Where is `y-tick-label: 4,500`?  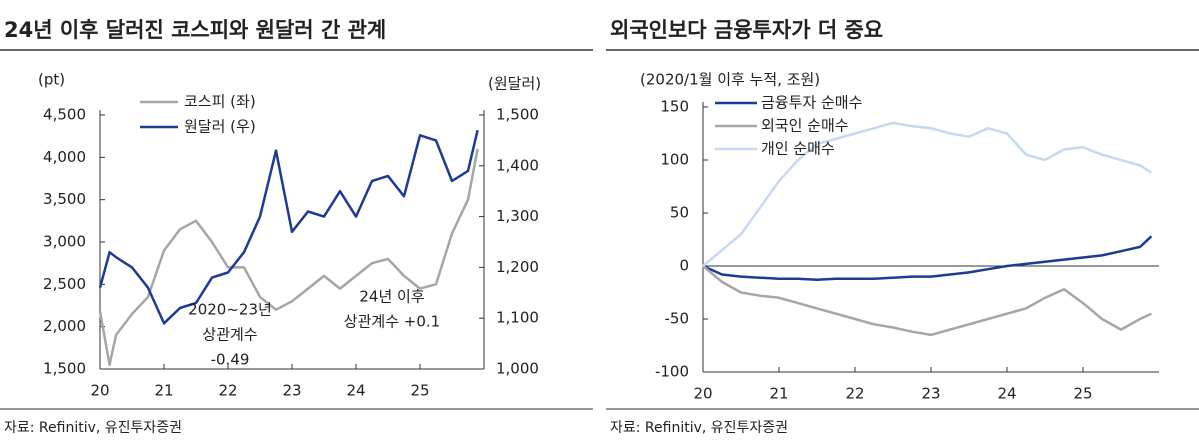
y-tick-label: 4,500 is located at coordinates (64, 115).